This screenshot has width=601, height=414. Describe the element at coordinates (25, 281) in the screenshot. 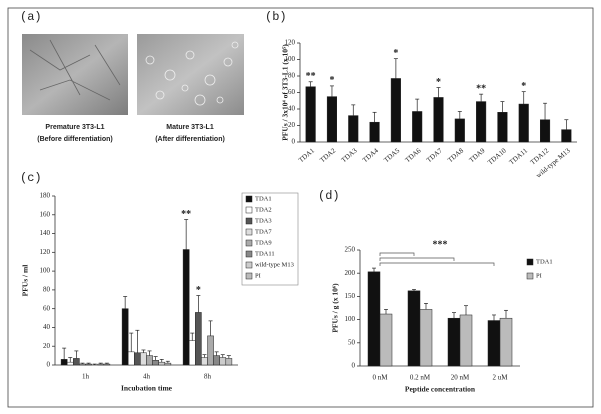

I see `y-axis-label: PFUs / ml` at that location.